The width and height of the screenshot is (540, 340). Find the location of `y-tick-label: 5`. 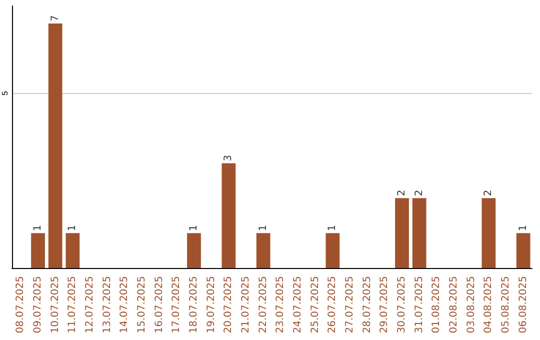

y-tick-label: 5 is located at coordinates (5, 93).